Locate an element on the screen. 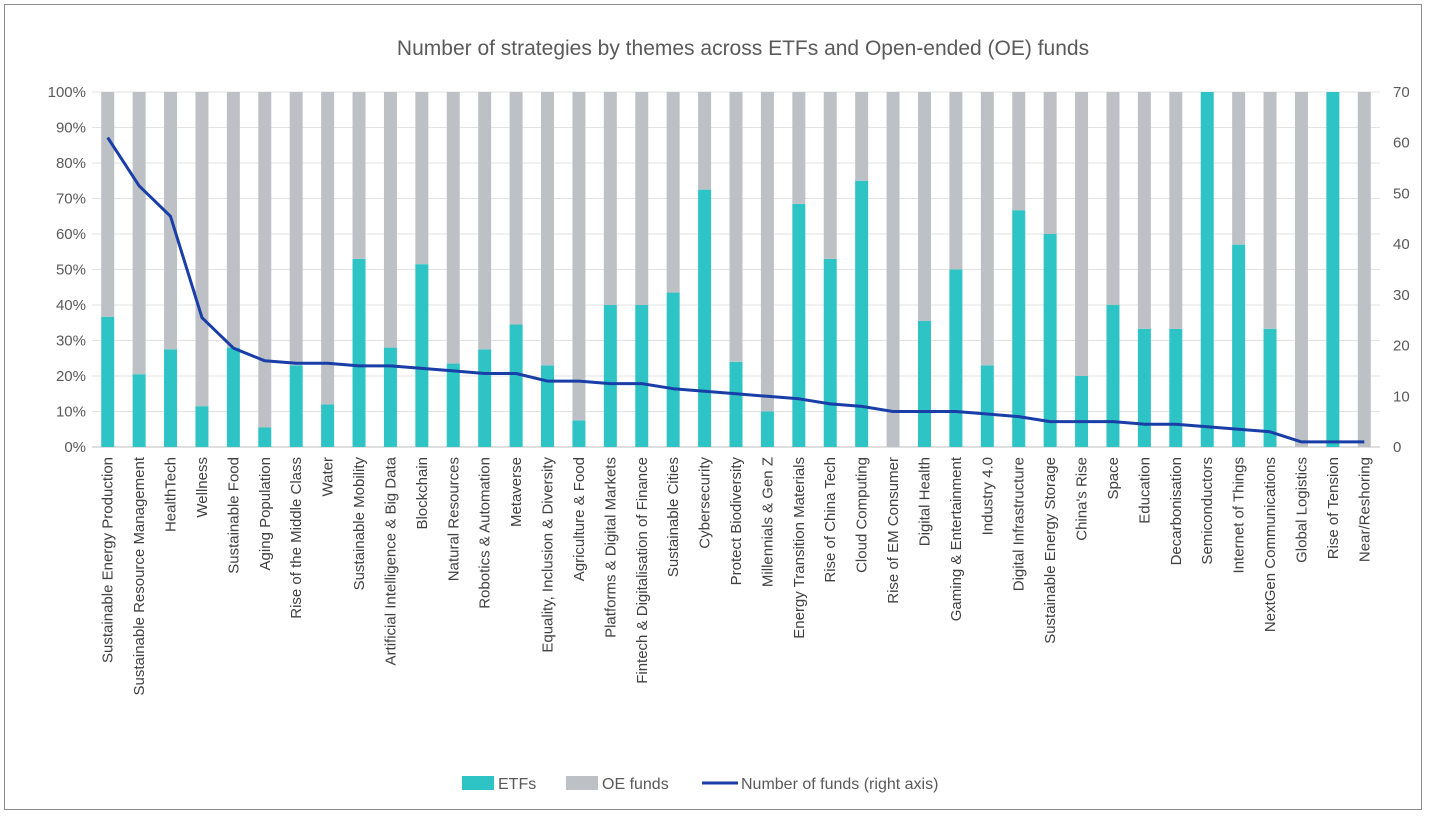 Image resolution: width=1430 pixels, height=818 pixels. category-label: Space is located at coordinates (1113, 478).